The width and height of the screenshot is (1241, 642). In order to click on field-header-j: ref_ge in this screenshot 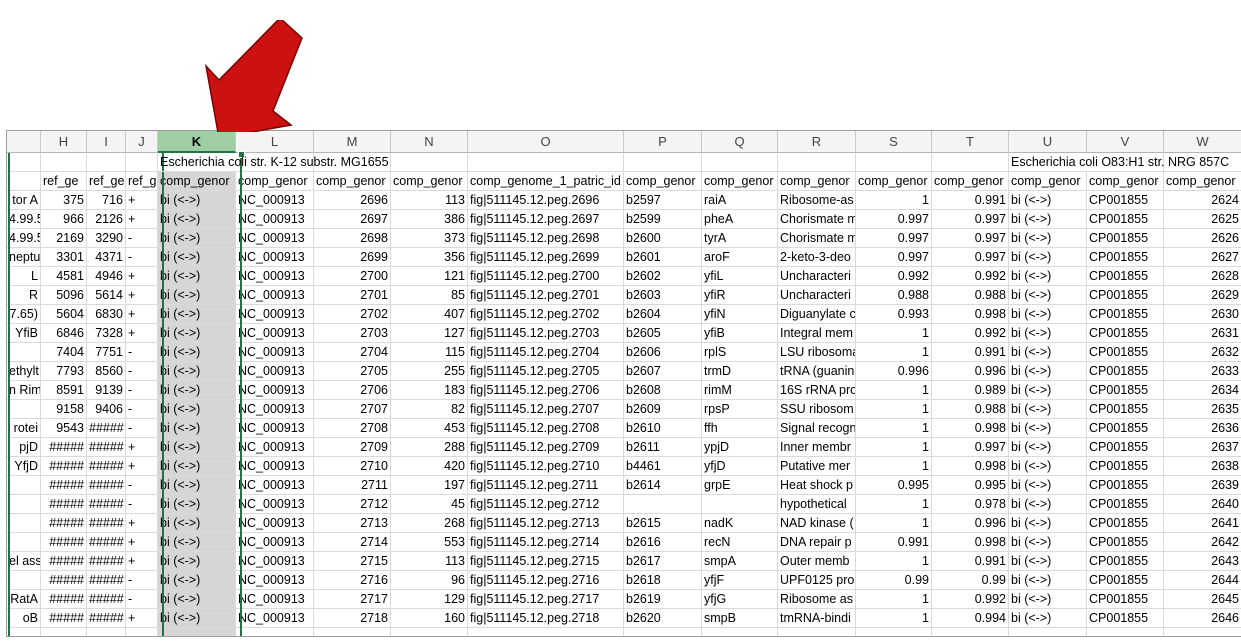, I will do `click(142, 181)`.